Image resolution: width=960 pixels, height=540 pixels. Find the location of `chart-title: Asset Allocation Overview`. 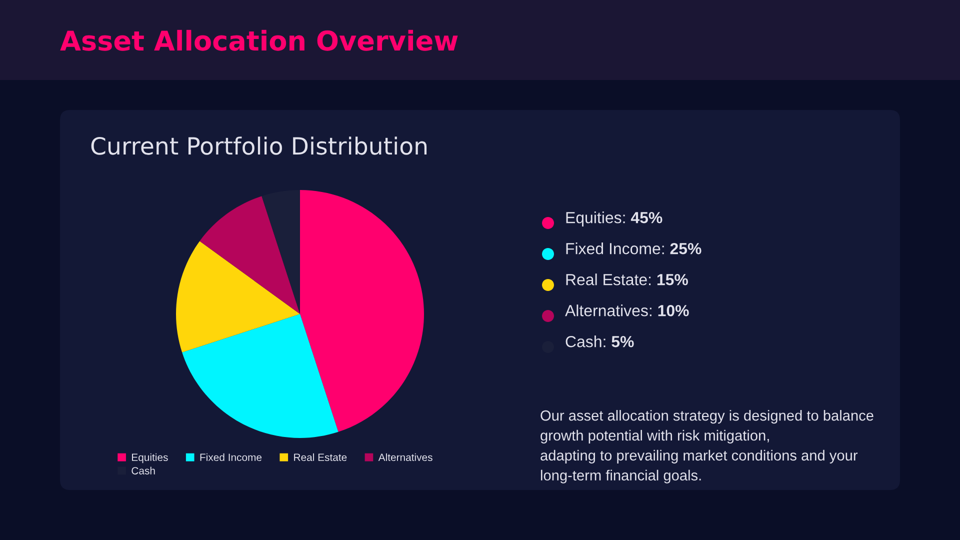

chart-title: Asset Allocation Overview is located at coordinates (259, 40).